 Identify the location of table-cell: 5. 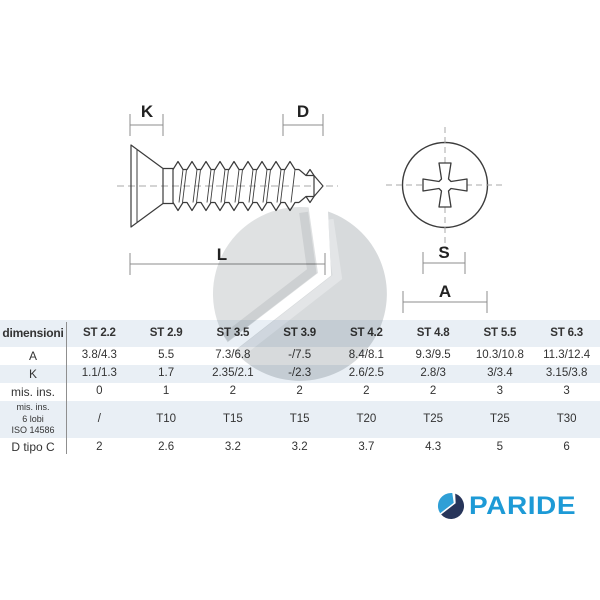
(500, 446).